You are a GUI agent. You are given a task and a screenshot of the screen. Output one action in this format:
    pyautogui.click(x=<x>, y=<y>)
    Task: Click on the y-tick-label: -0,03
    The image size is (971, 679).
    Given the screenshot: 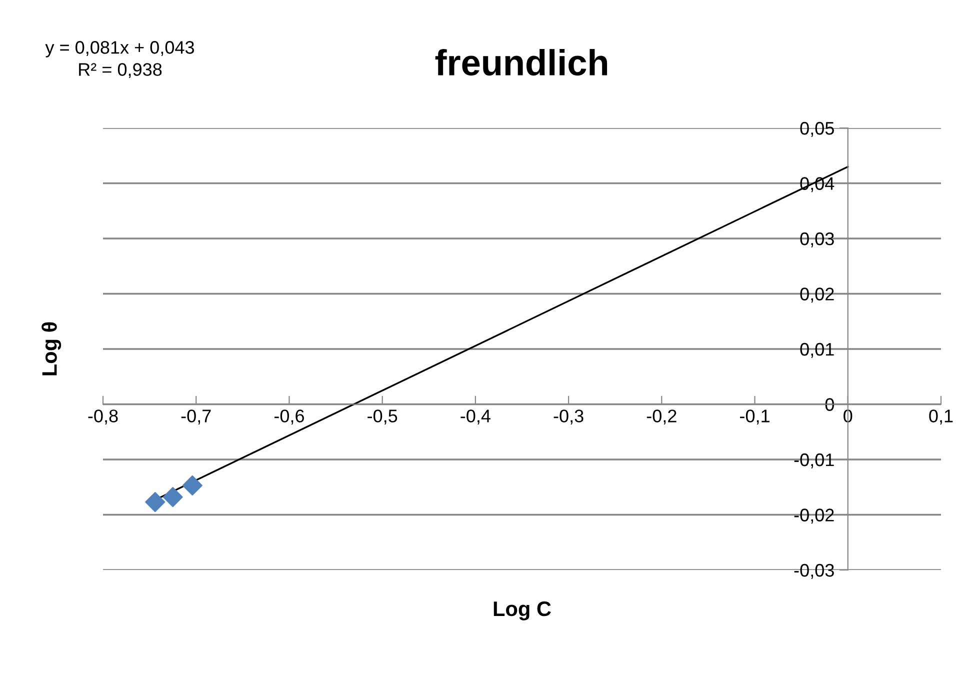 What is the action you would take?
    pyautogui.click(x=814, y=571)
    